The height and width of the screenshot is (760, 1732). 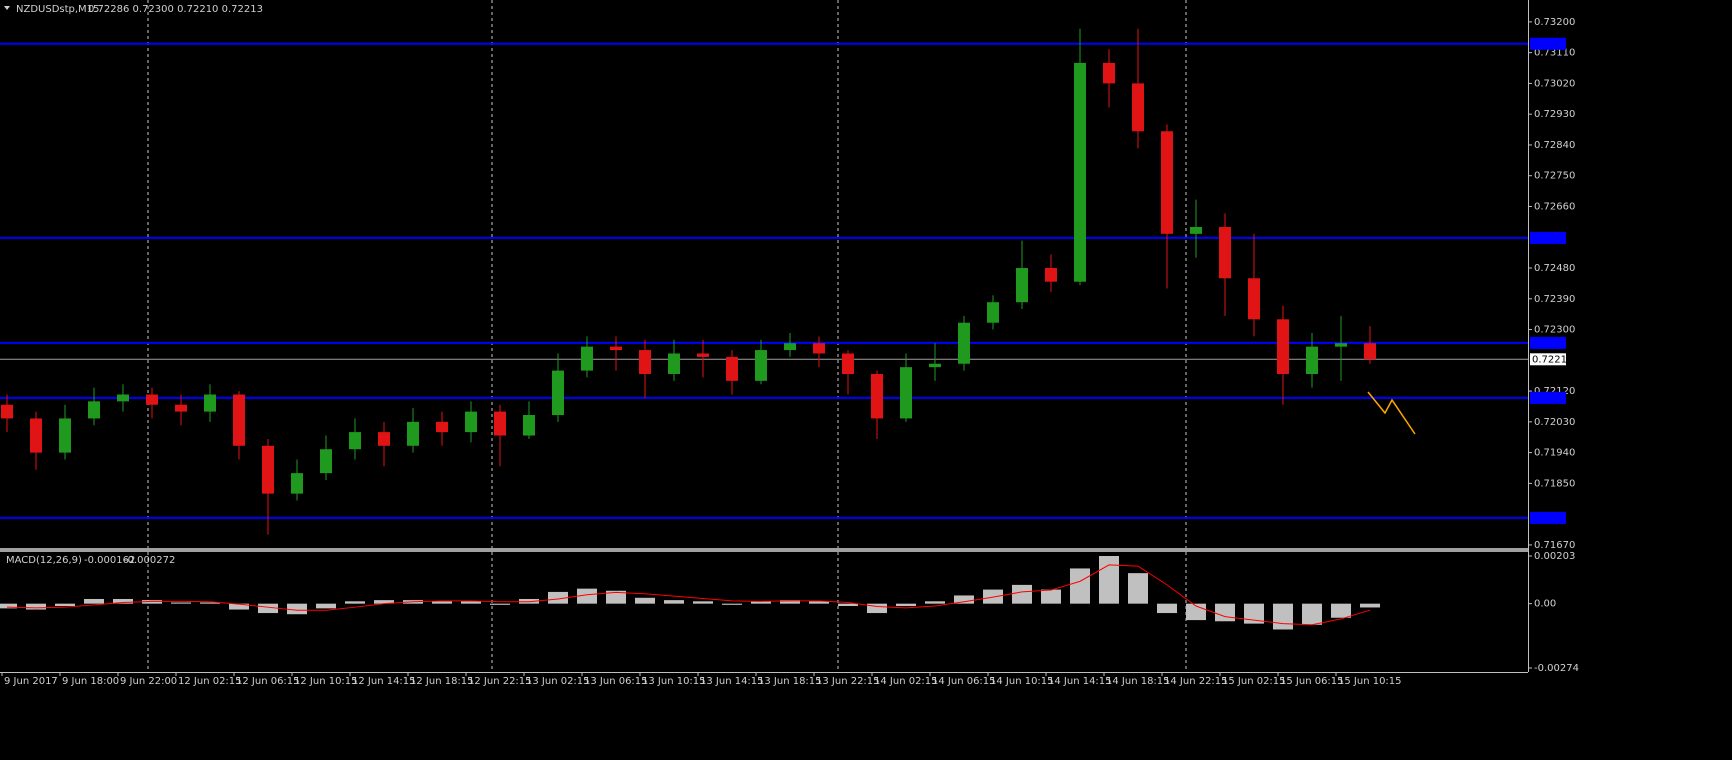 What do you see at coordinates (109, 560) in the screenshot?
I see `macd-value: -0.000162` at bounding box center [109, 560].